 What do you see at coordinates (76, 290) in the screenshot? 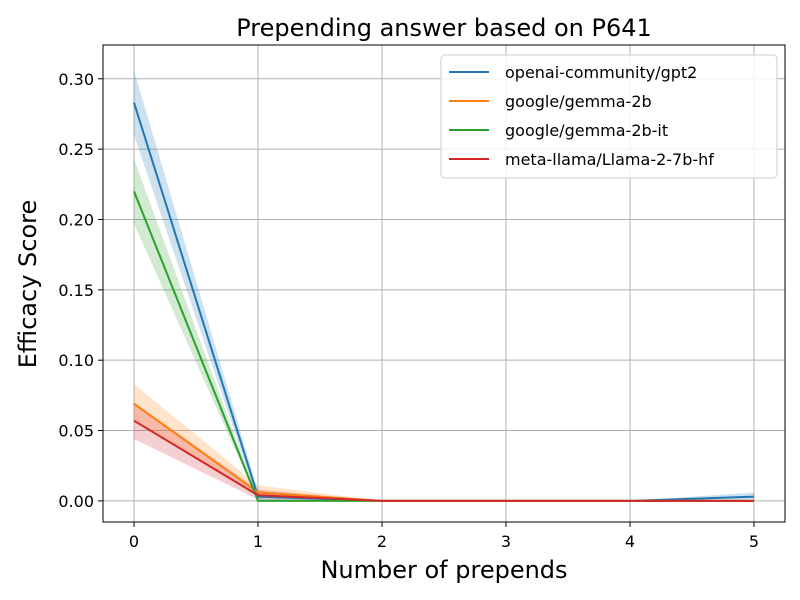
I see `y-tick-label: 0.15` at bounding box center [76, 290].